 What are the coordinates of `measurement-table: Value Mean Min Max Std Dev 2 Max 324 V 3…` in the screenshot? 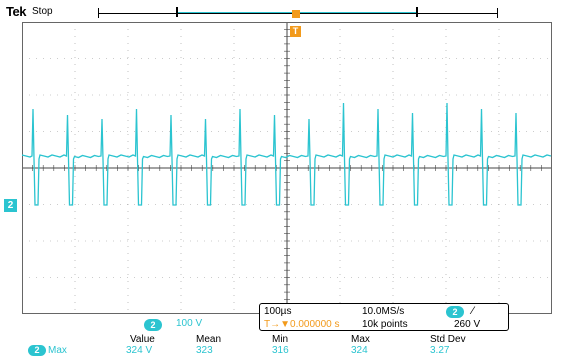 It's located at (283, 344).